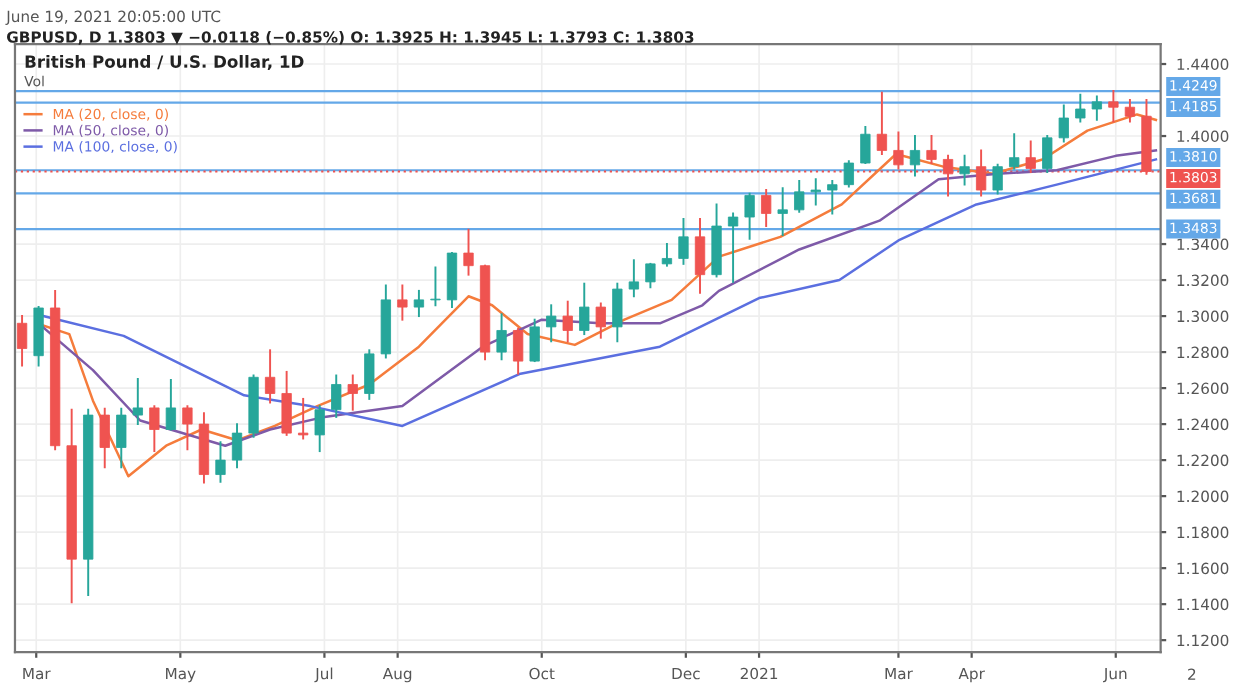 This screenshot has width=1248, height=688. I want to click on text: British Pound / U.S. Dollar, 1D, so click(164, 62).